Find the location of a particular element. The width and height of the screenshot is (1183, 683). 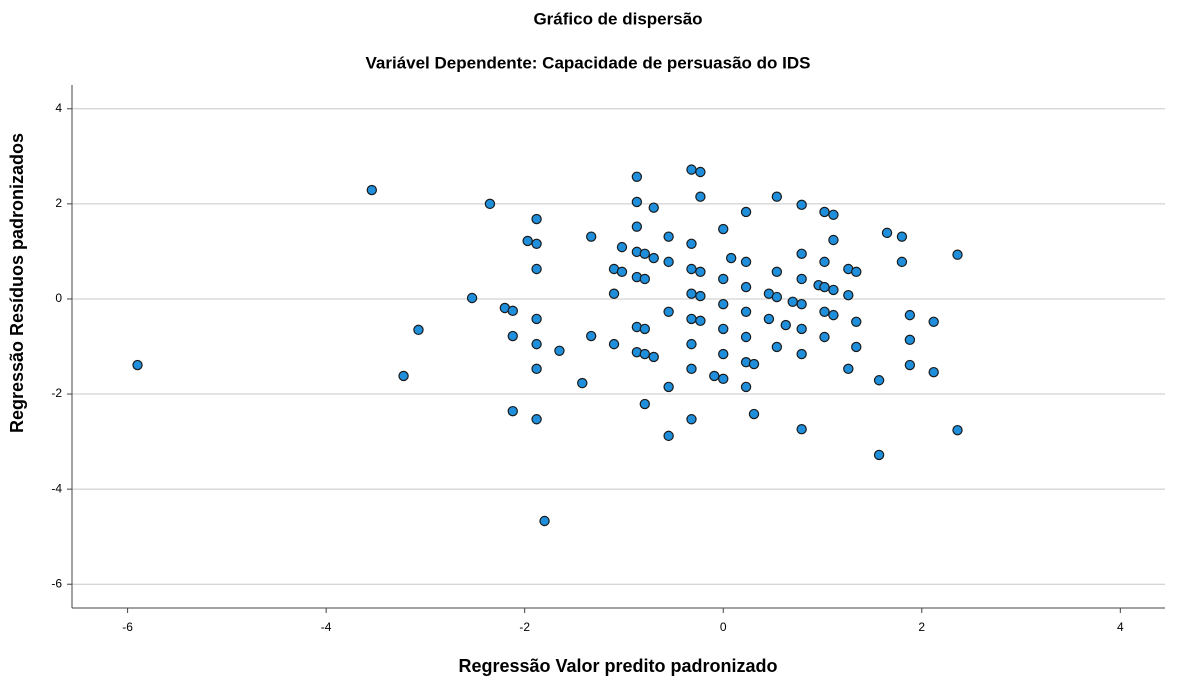

y-tick-label: 0 is located at coordinates (58, 298).